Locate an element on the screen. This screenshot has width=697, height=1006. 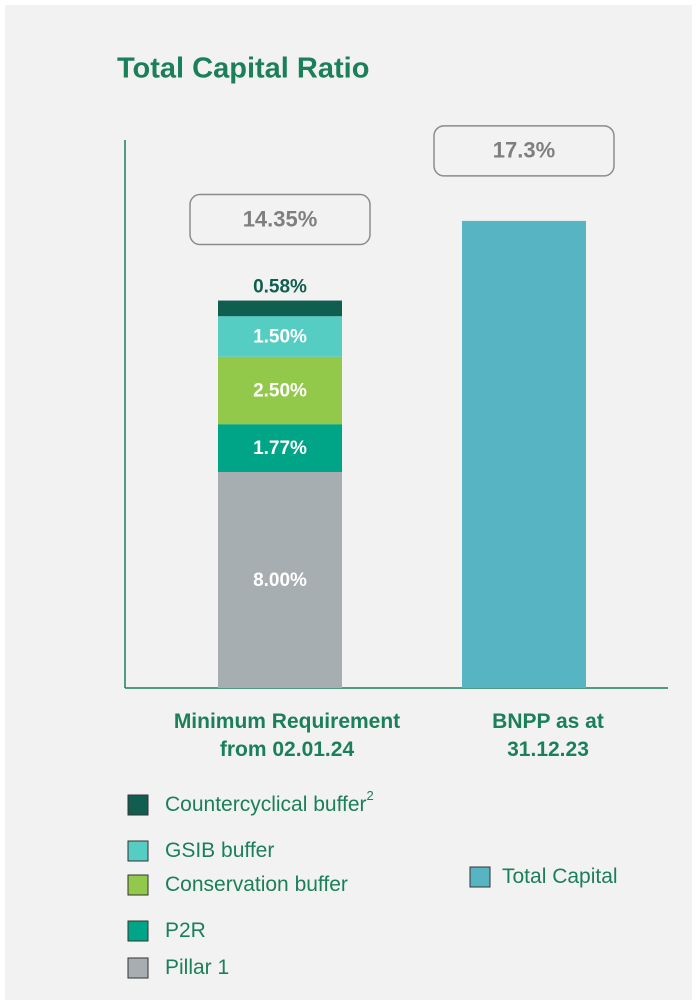
legend-name: Conservation buffer is located at coordinates (256, 884).